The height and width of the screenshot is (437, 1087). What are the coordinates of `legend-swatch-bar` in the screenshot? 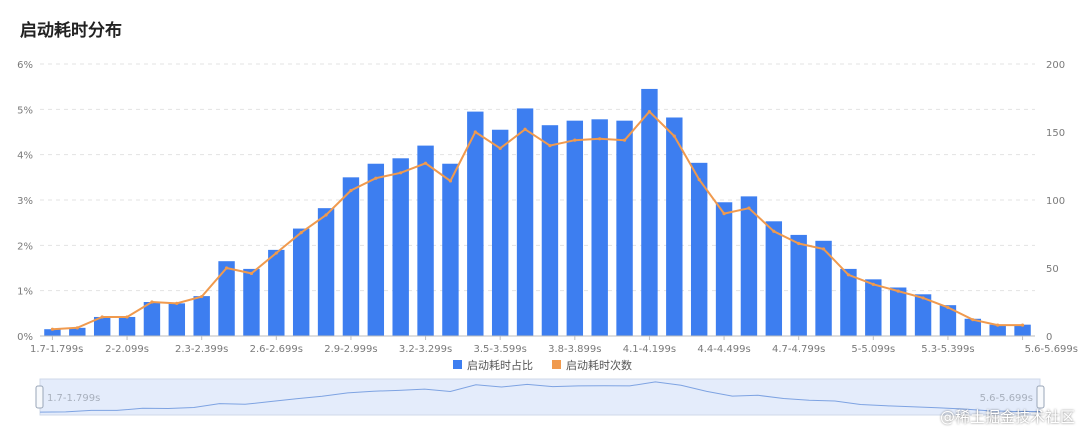 It's located at (457, 364).